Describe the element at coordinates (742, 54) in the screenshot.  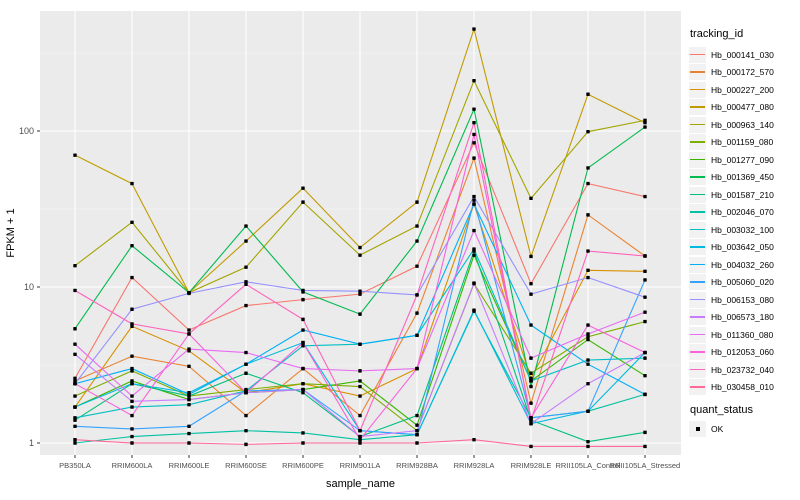
I see `legend-item-label: Hb_000141_030` at that location.